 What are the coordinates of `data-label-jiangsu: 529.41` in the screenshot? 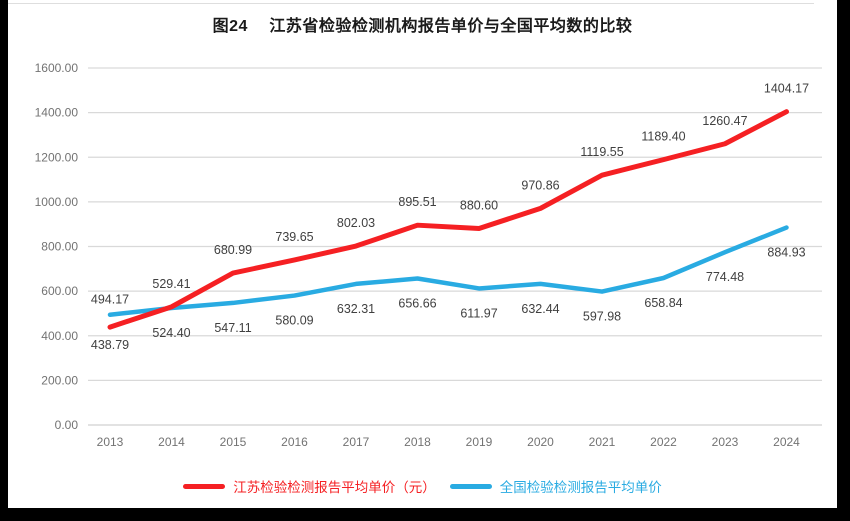 It's located at (171, 284).